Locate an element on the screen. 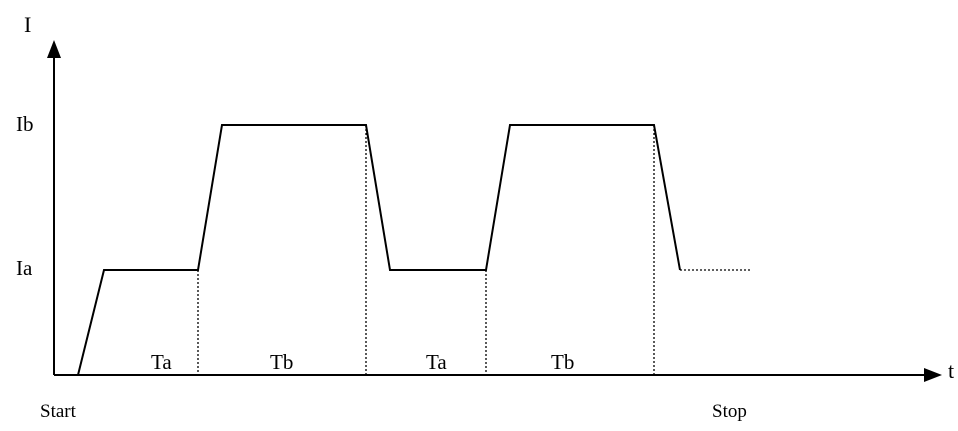 Image resolution: width=958 pixels, height=431 pixels. start-label: Start is located at coordinates (58, 411).